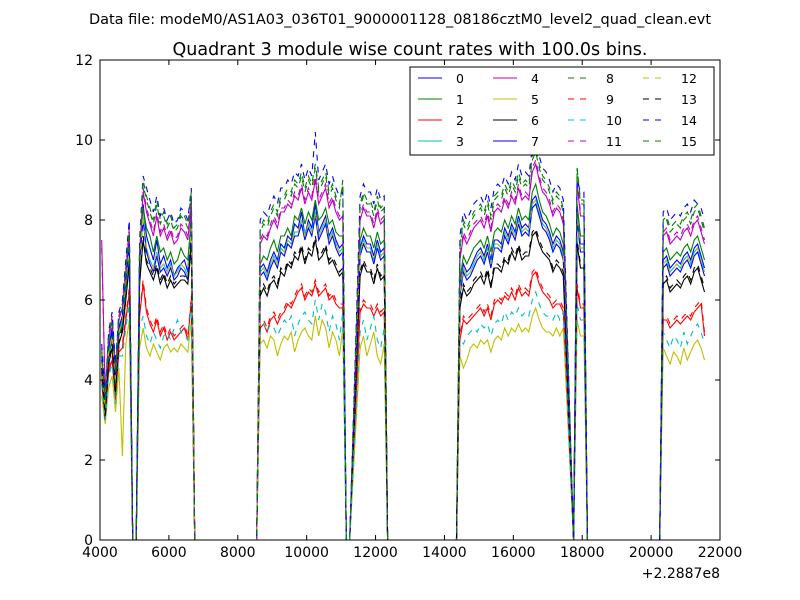 Image resolution: width=800 pixels, height=600 pixels. I want to click on y-tick-label: 12, so click(84, 61).